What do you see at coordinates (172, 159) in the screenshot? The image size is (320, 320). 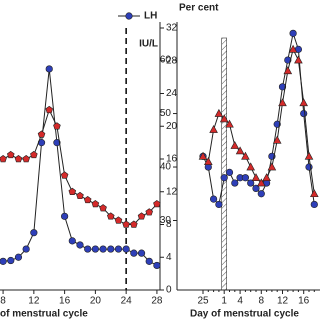 I see `y-tick-label: 16` at bounding box center [172, 159].